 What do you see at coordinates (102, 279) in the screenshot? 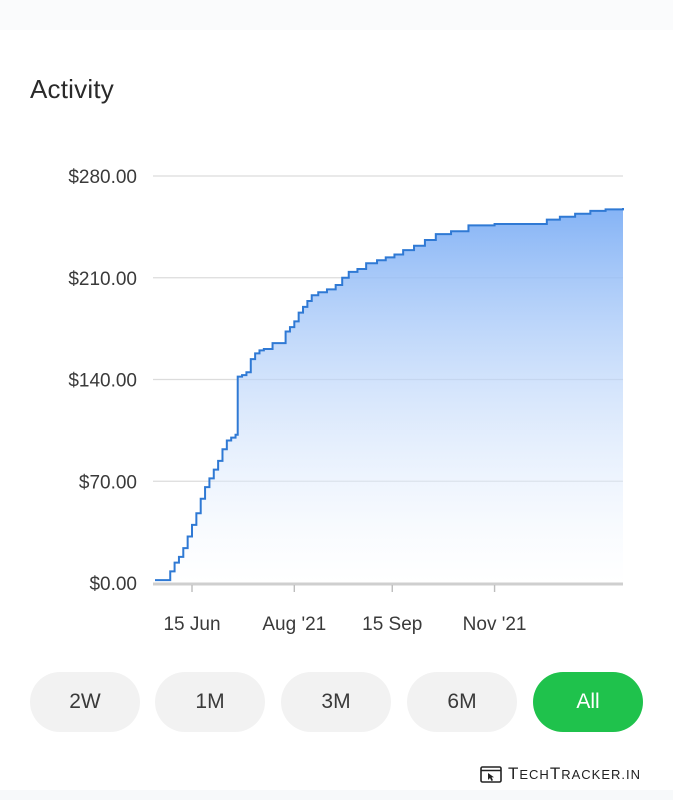
I see `y-tick-label: $210.00` at bounding box center [102, 279].